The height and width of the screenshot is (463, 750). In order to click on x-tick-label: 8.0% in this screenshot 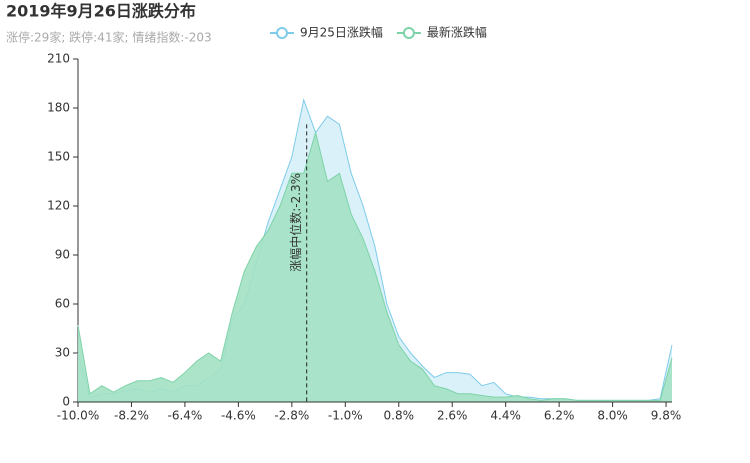, I will do `click(612, 416)`.